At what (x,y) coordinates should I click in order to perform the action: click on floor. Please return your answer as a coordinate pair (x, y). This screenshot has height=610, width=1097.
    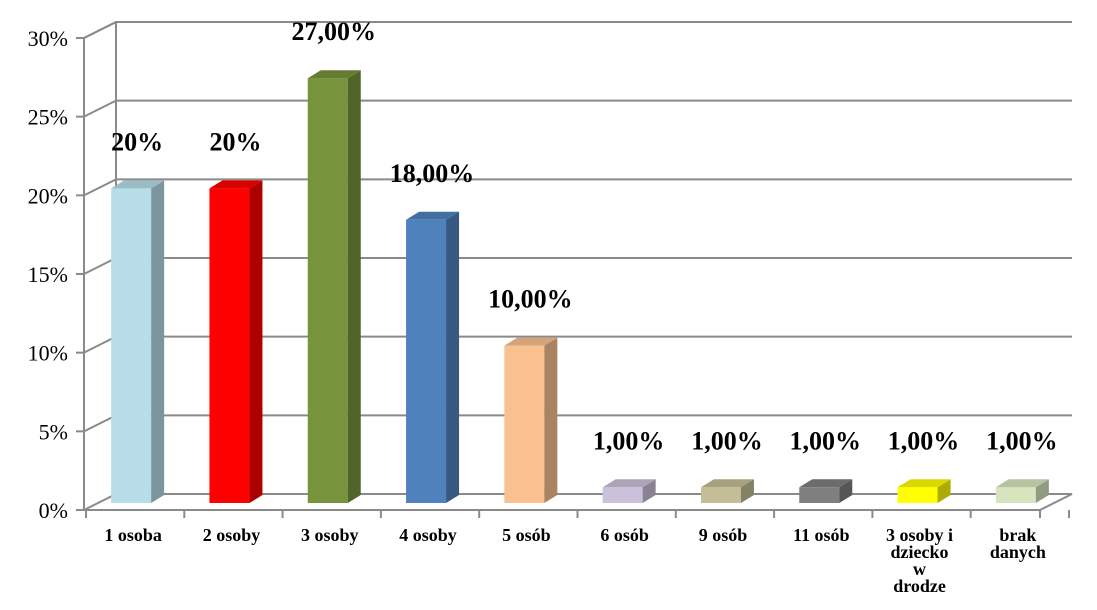
    Looking at the image, I should click on (578, 502).